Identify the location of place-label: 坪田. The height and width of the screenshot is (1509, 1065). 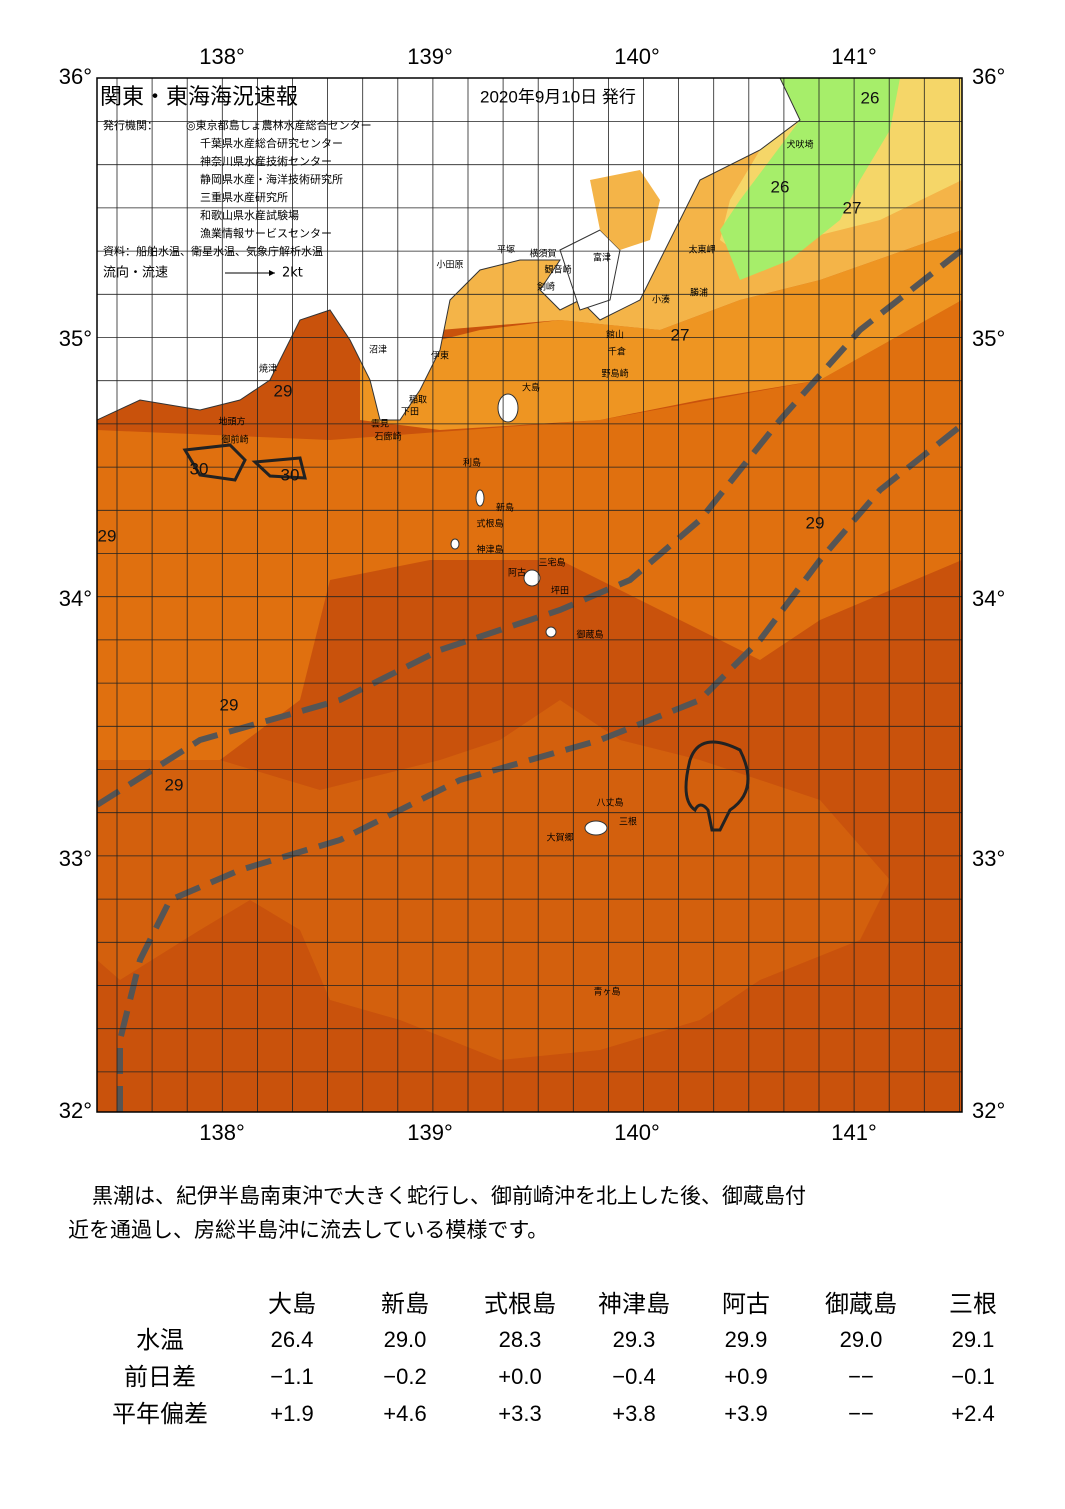
(560, 591).